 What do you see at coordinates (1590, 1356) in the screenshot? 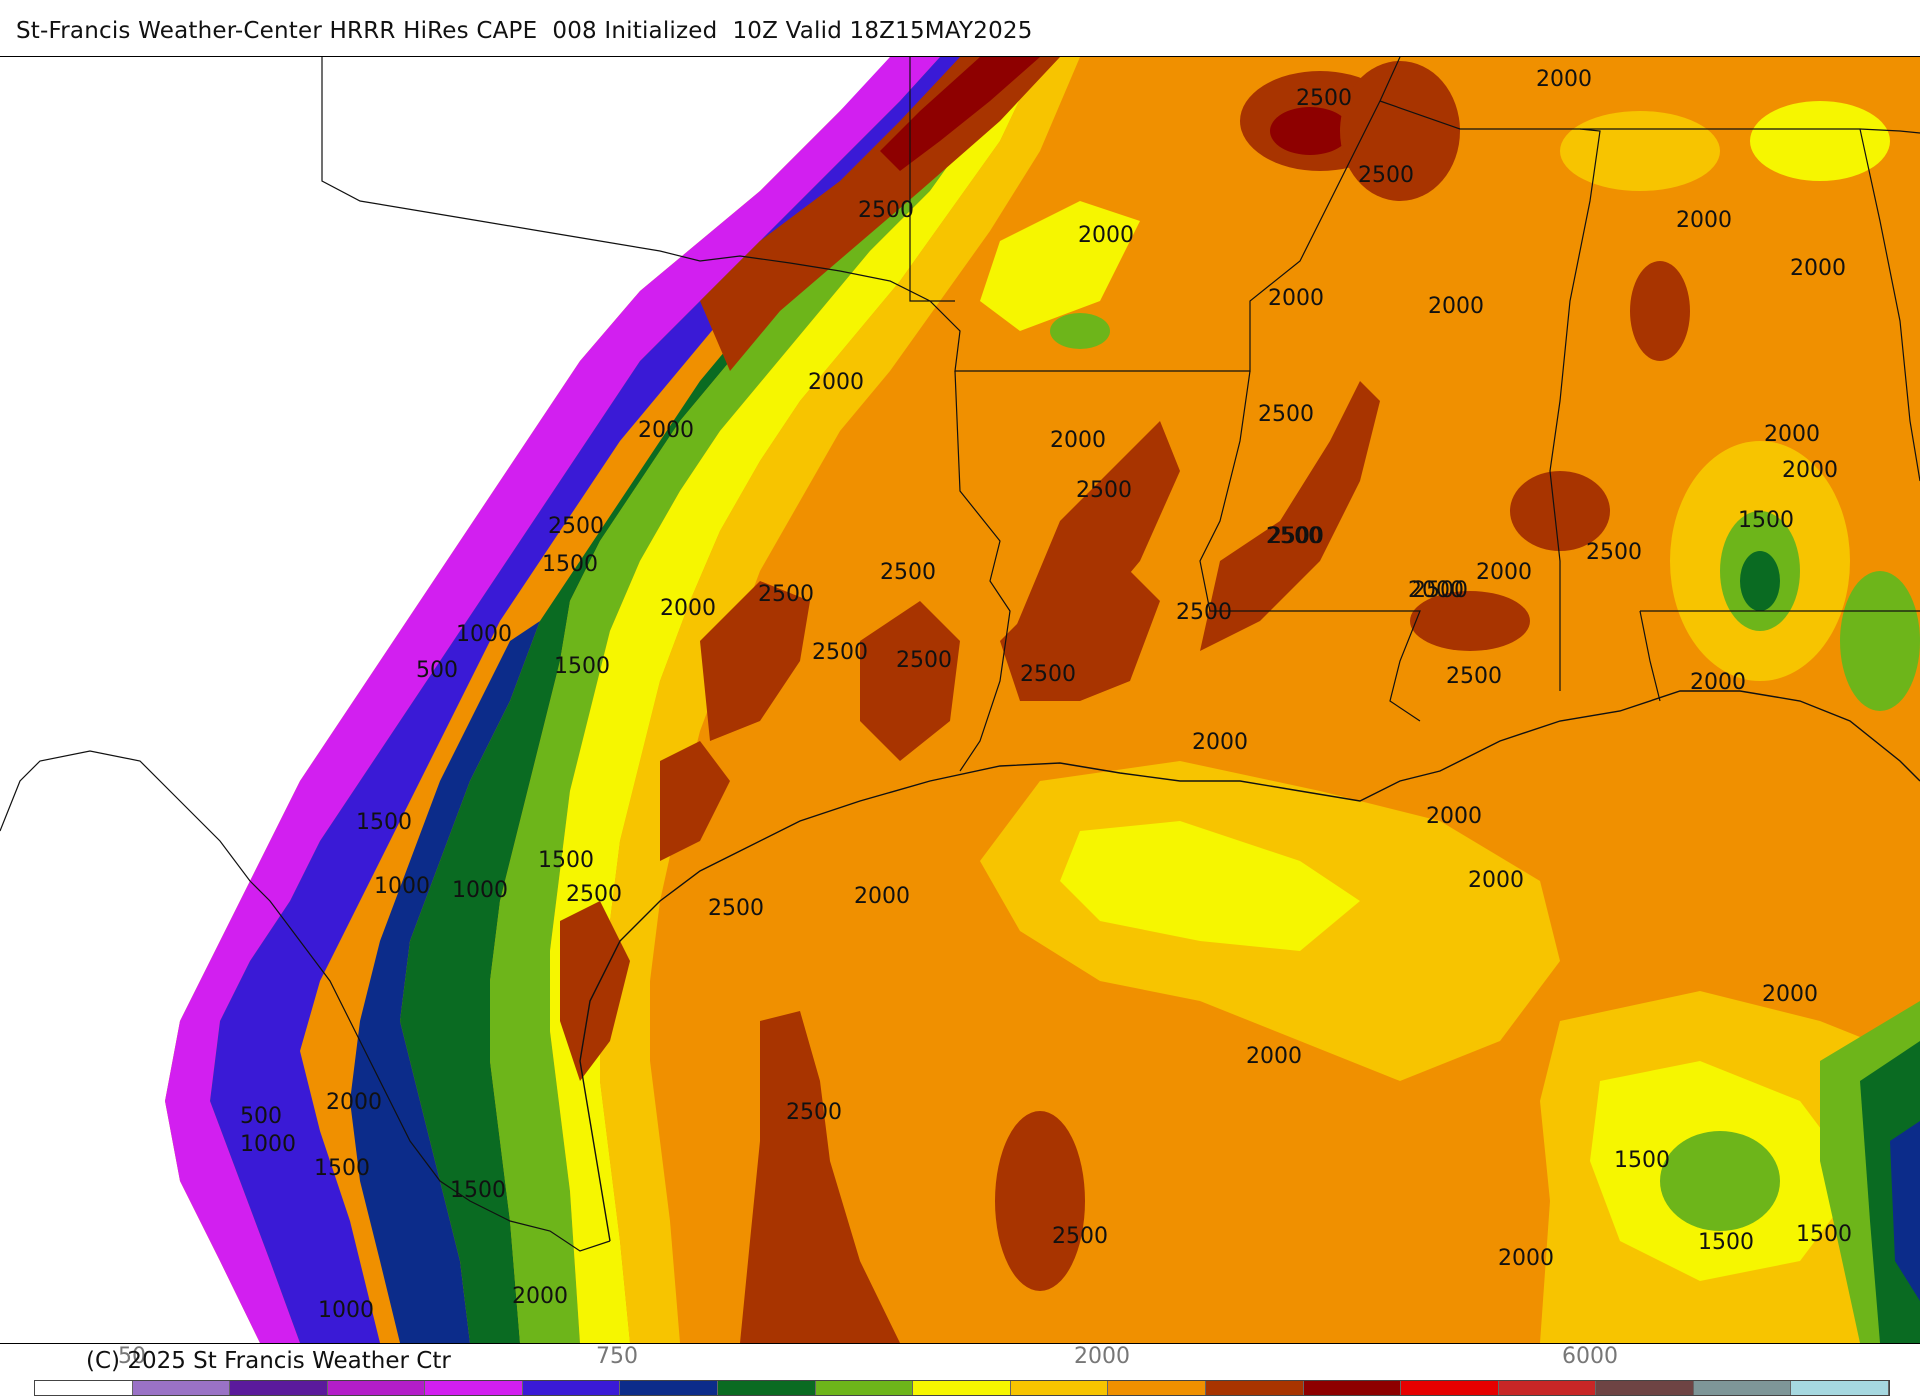
I see `colorbar-tick-label: 6000` at bounding box center [1590, 1356].